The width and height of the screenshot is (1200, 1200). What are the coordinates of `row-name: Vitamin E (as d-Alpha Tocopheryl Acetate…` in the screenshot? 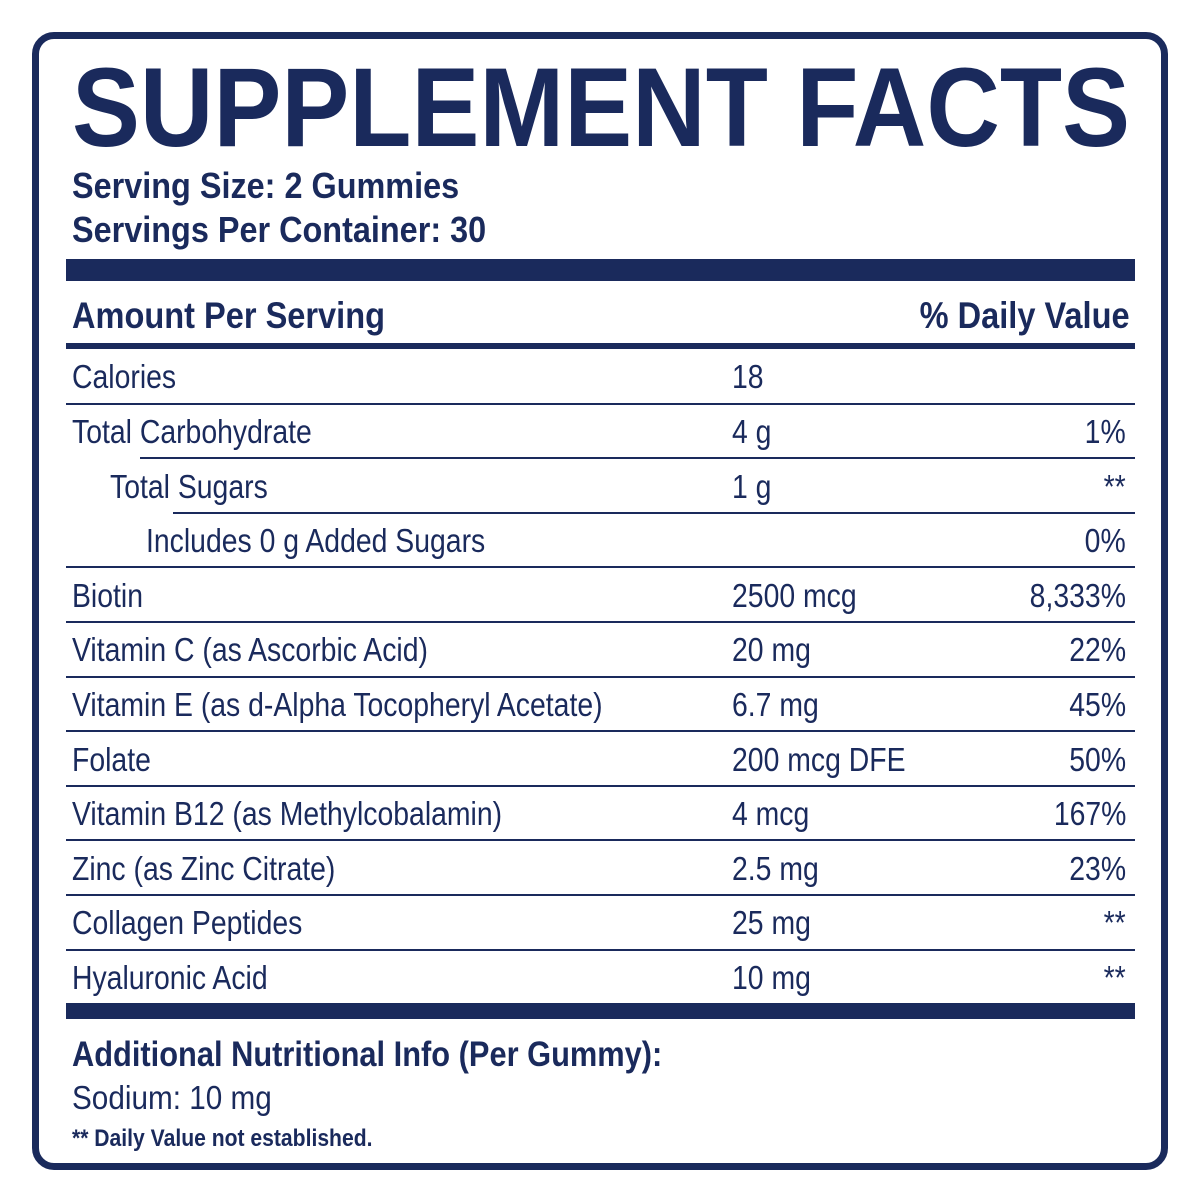 It's located at (337, 704).